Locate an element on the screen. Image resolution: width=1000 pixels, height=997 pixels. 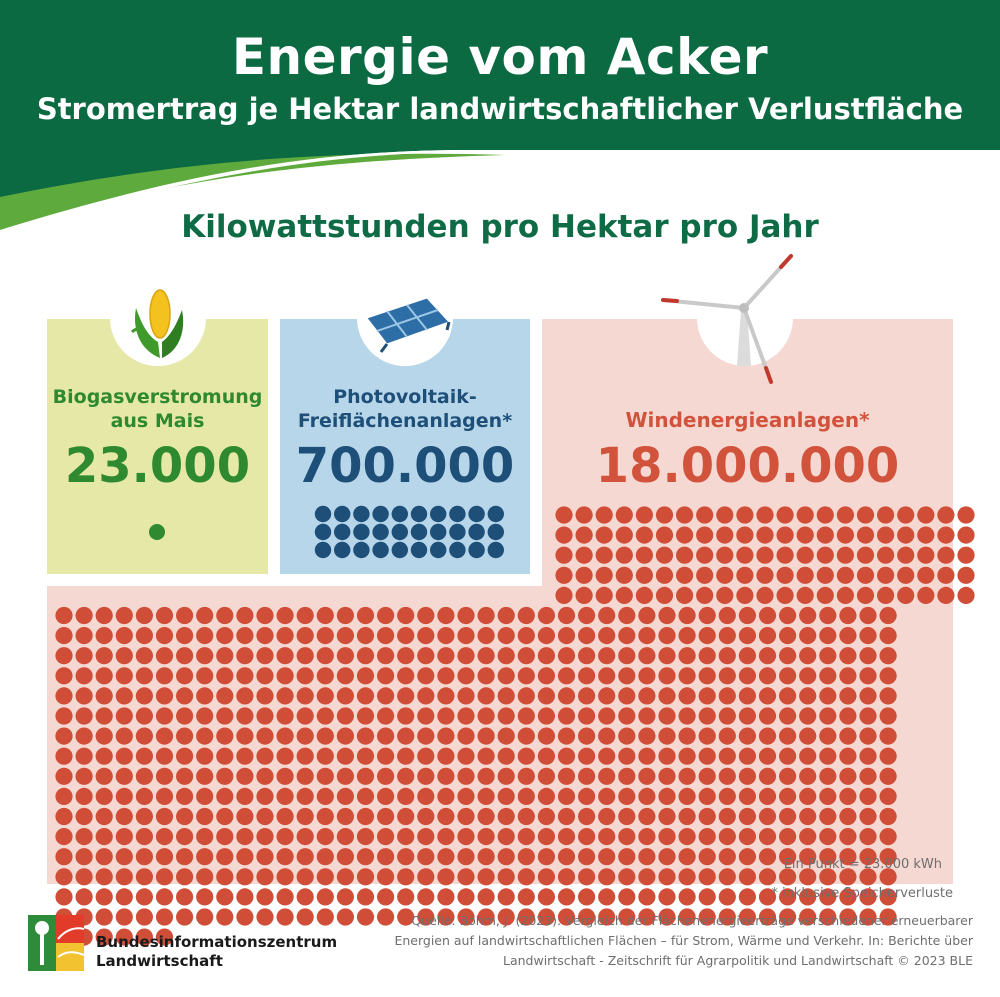
biogas-label-line2: aus Mais is located at coordinates (157, 421).